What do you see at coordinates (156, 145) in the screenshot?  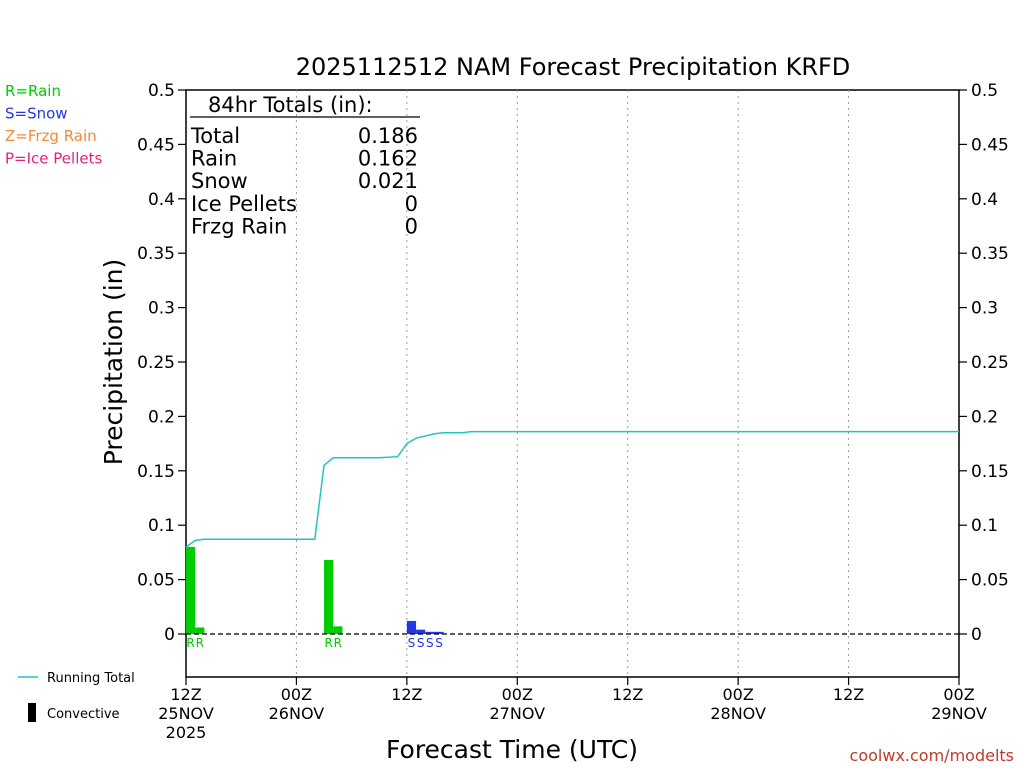 I see `y-tick-label-left: 0.45` at bounding box center [156, 145].